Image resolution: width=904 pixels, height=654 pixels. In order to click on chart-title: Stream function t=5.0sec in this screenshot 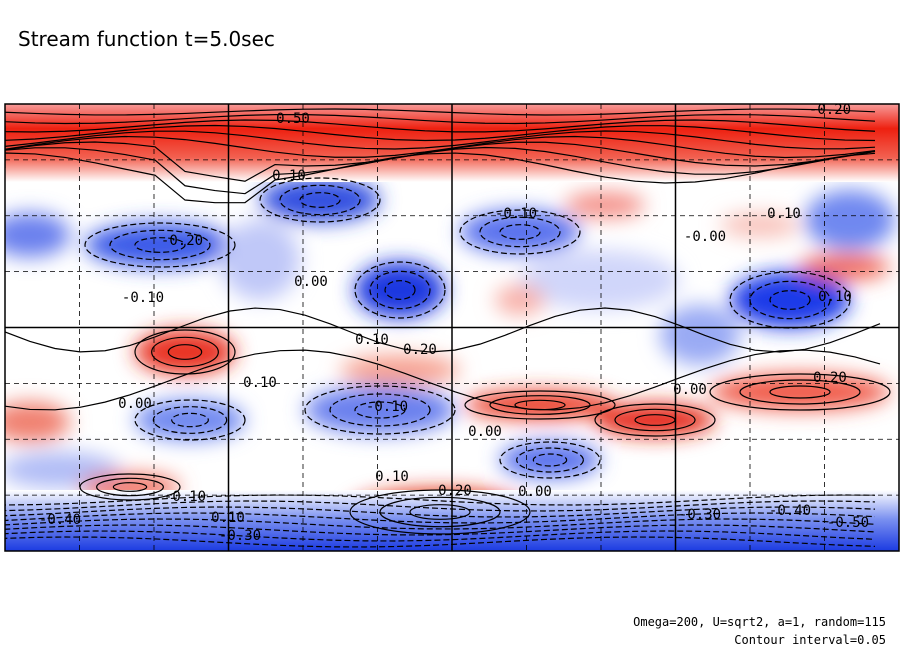, I will do `click(146, 39)`.